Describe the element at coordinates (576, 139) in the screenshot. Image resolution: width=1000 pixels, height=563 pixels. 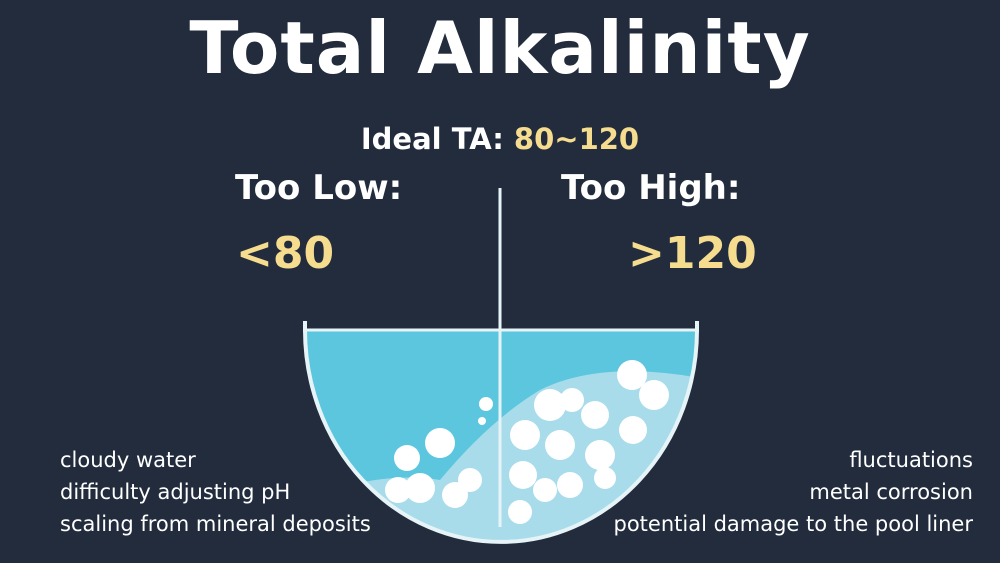
I see `ideal-value: 80~120` at that location.